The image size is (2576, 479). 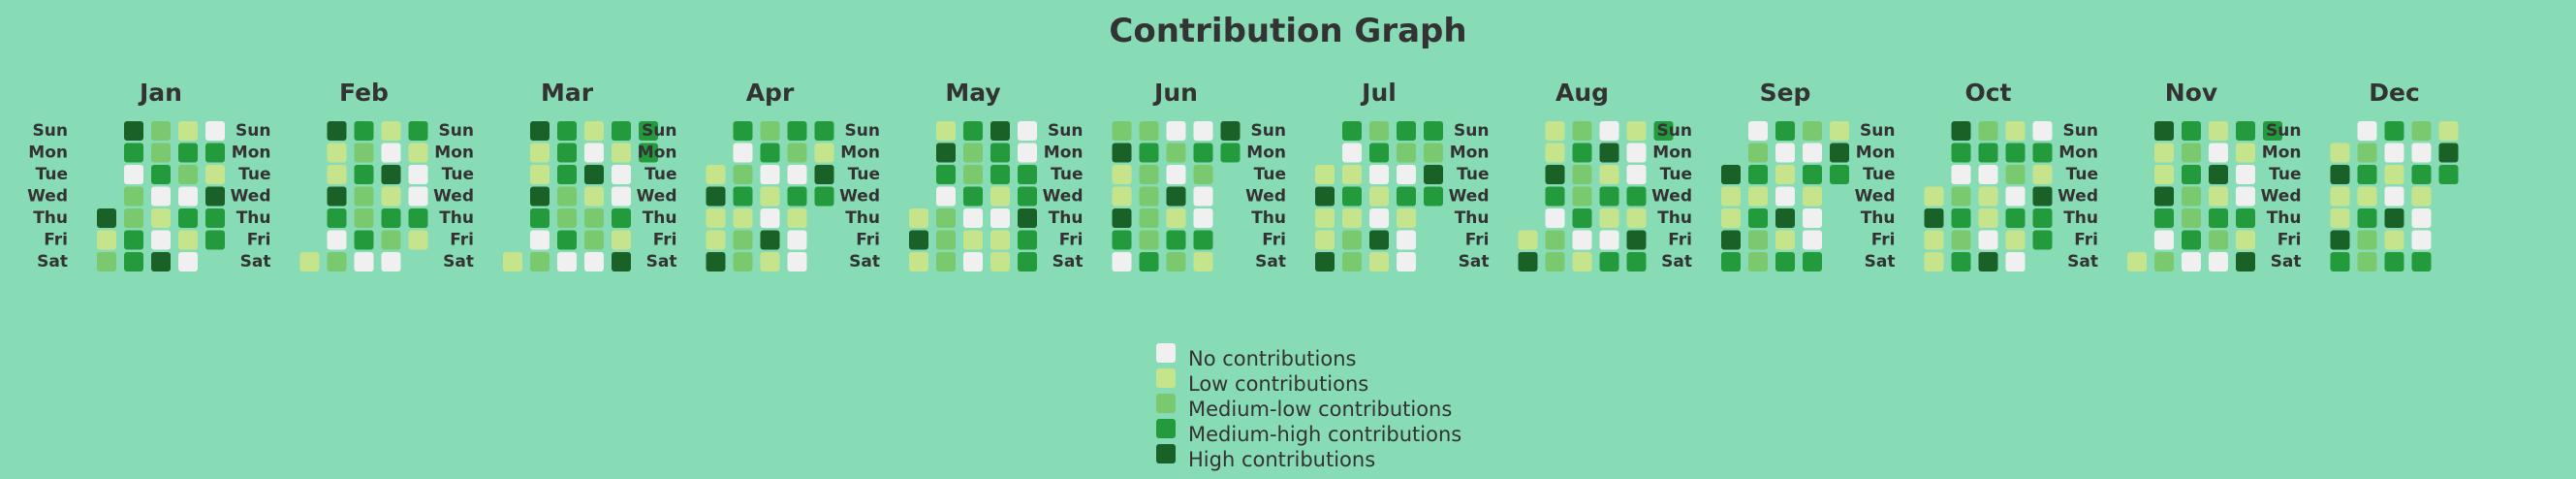 What do you see at coordinates (1324, 434) in the screenshot?
I see `legend-label: Medium-high contributions` at bounding box center [1324, 434].